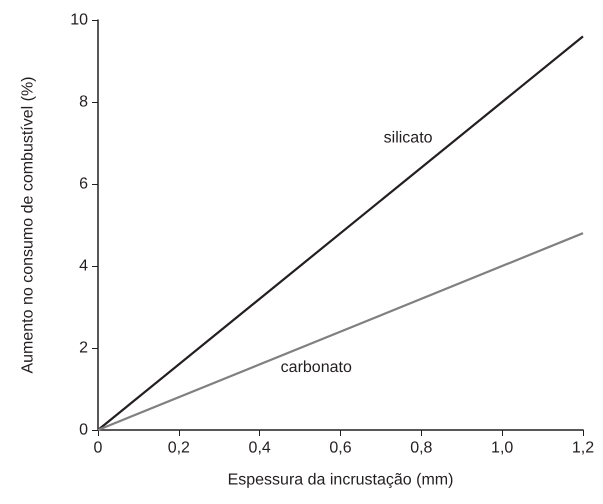 Image resolution: width=603 pixels, height=504 pixels. Describe the element at coordinates (340, 448) in the screenshot. I see `x-tick-label: 0,6` at that location.